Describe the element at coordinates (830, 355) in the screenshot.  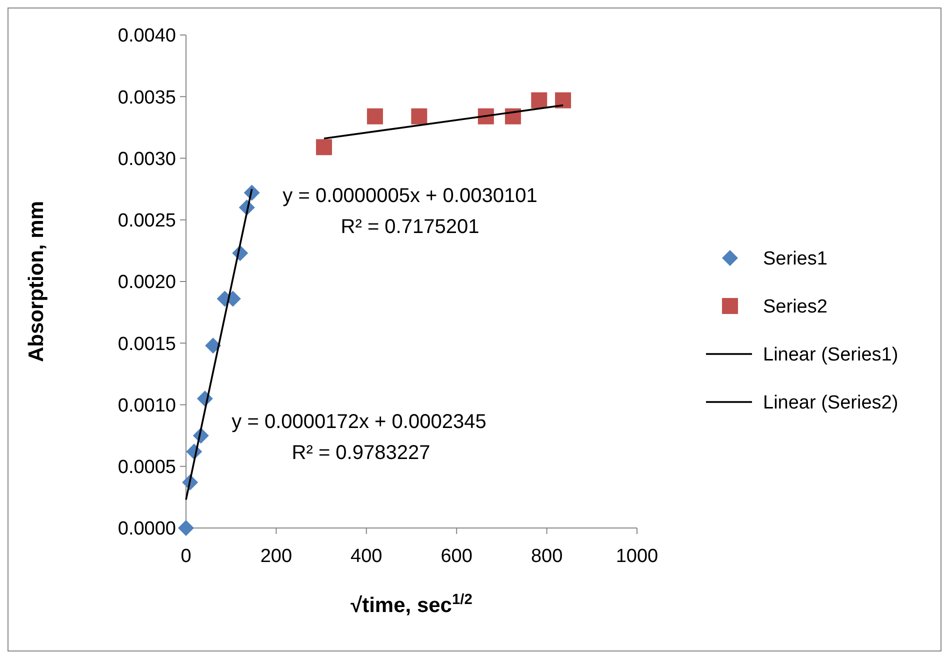
I see `legend-label: Linear (Series1)` at that location.